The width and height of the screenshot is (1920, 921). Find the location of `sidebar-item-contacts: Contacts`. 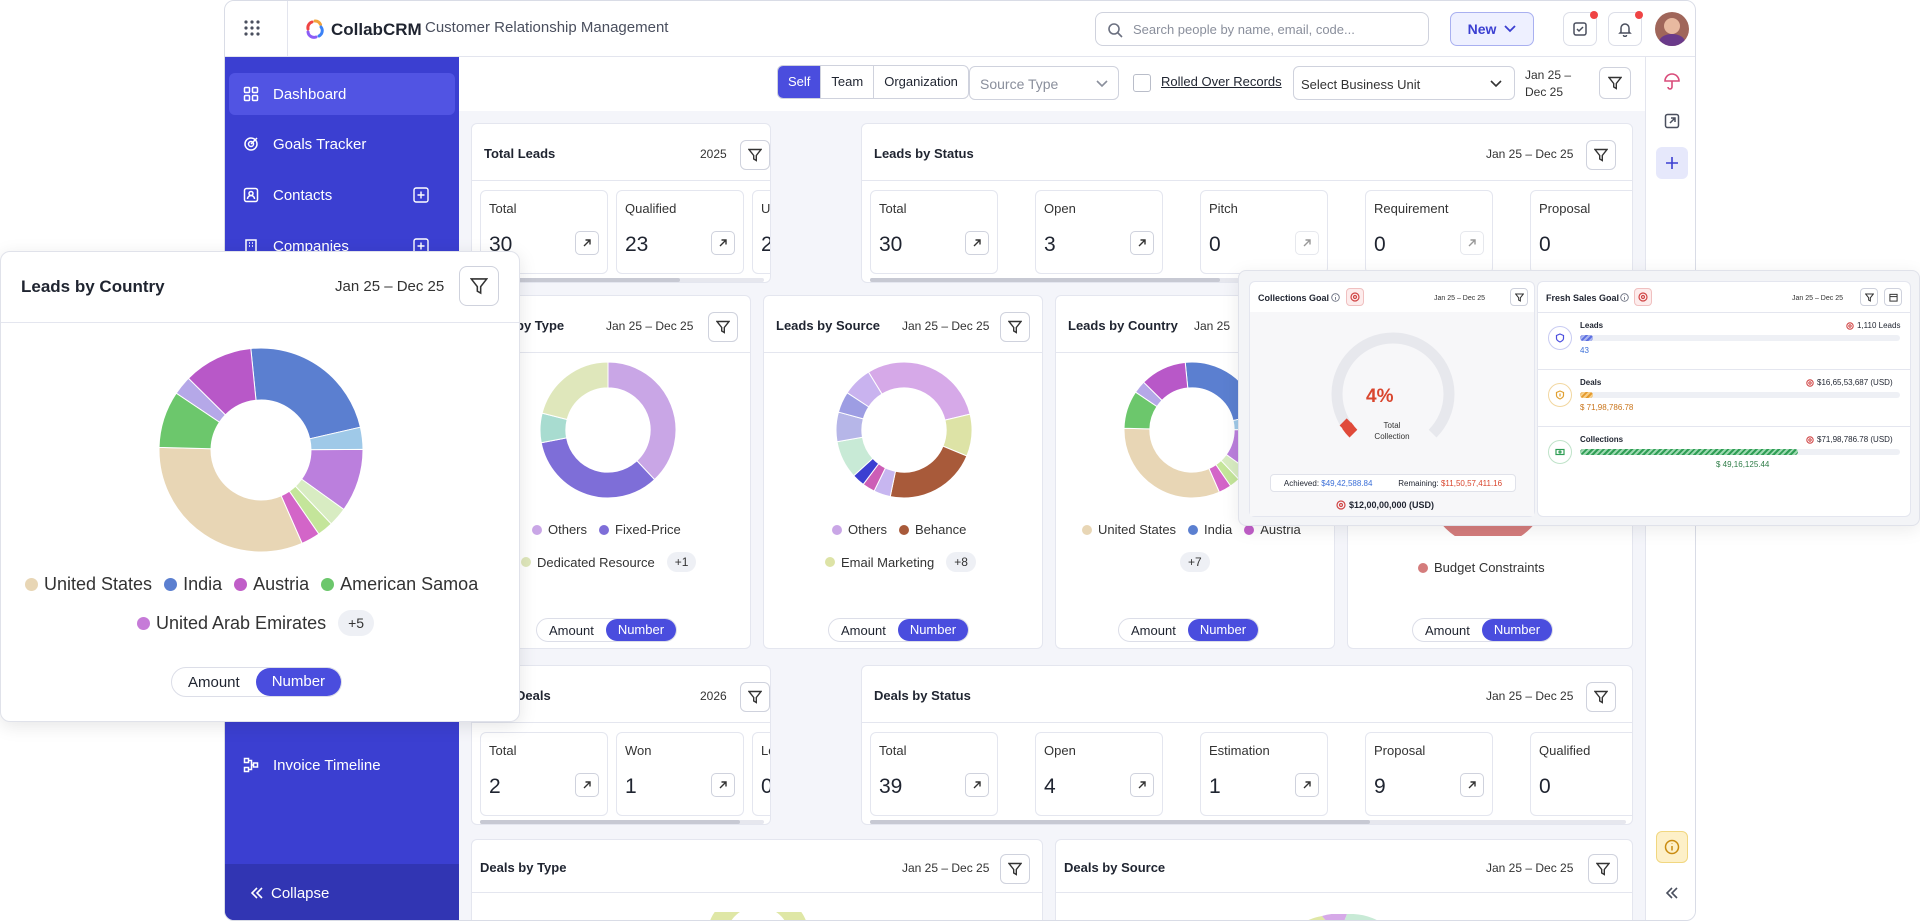

sidebar-item-contacts: Contacts is located at coordinates (342, 195).